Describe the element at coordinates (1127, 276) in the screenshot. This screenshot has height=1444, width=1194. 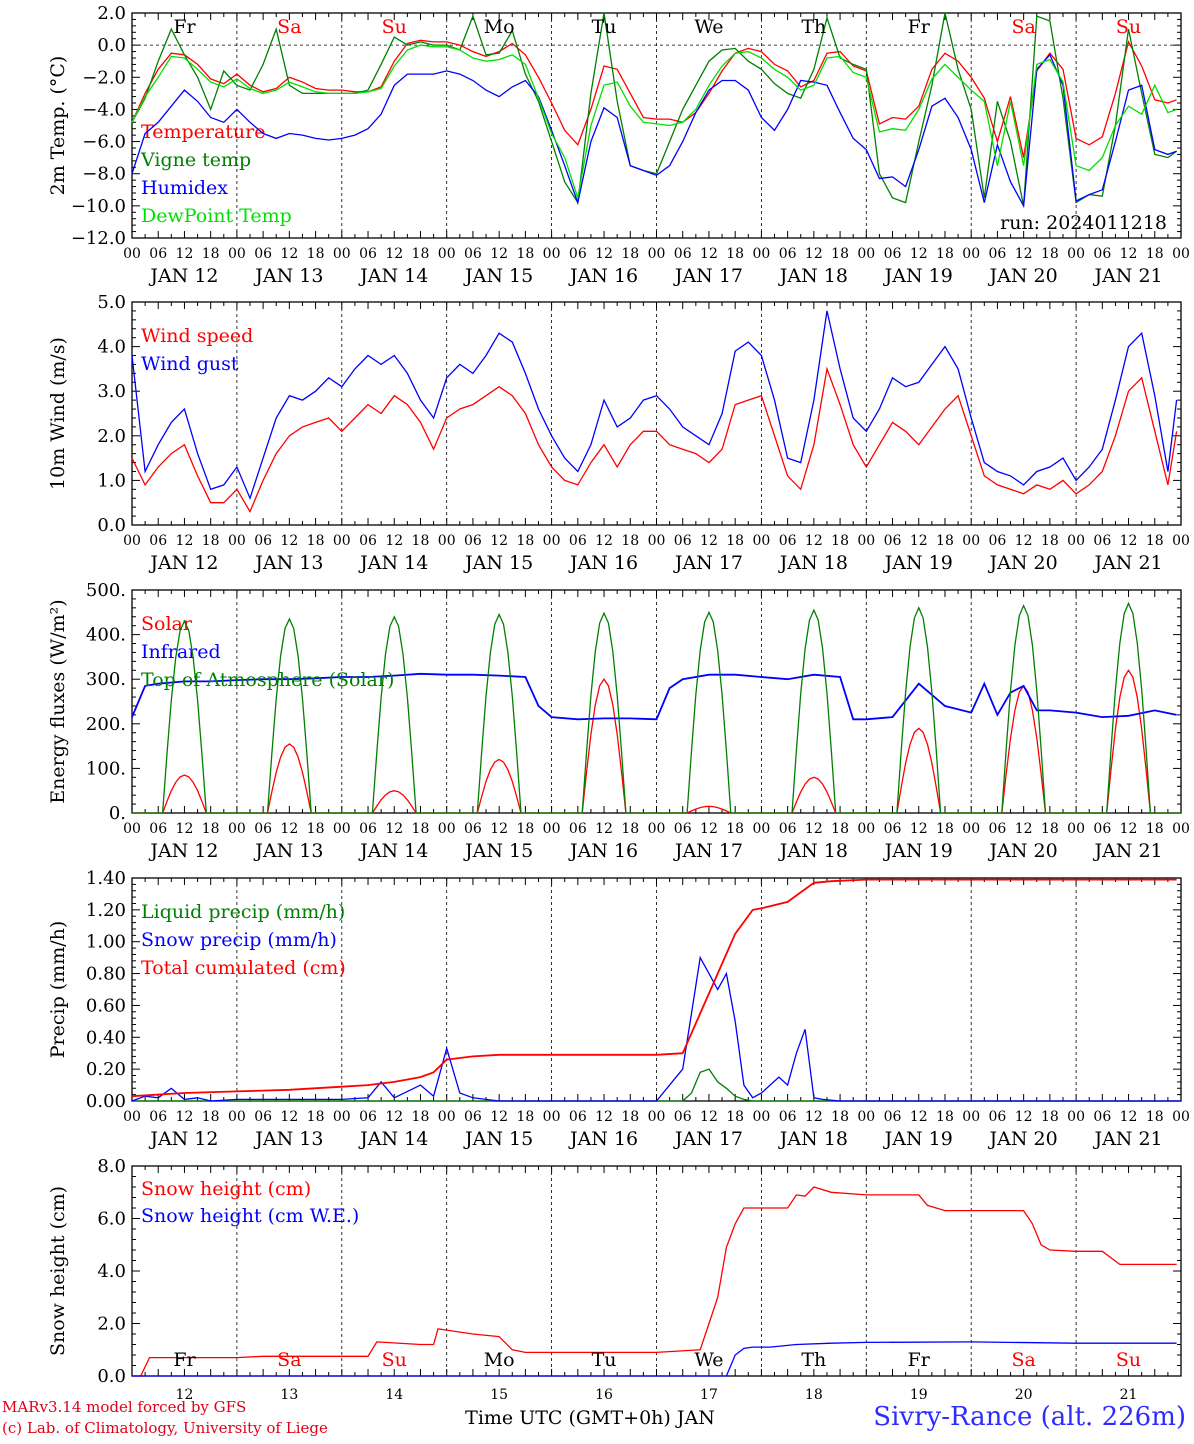
I see `temp-date-label: JAN 21` at that location.